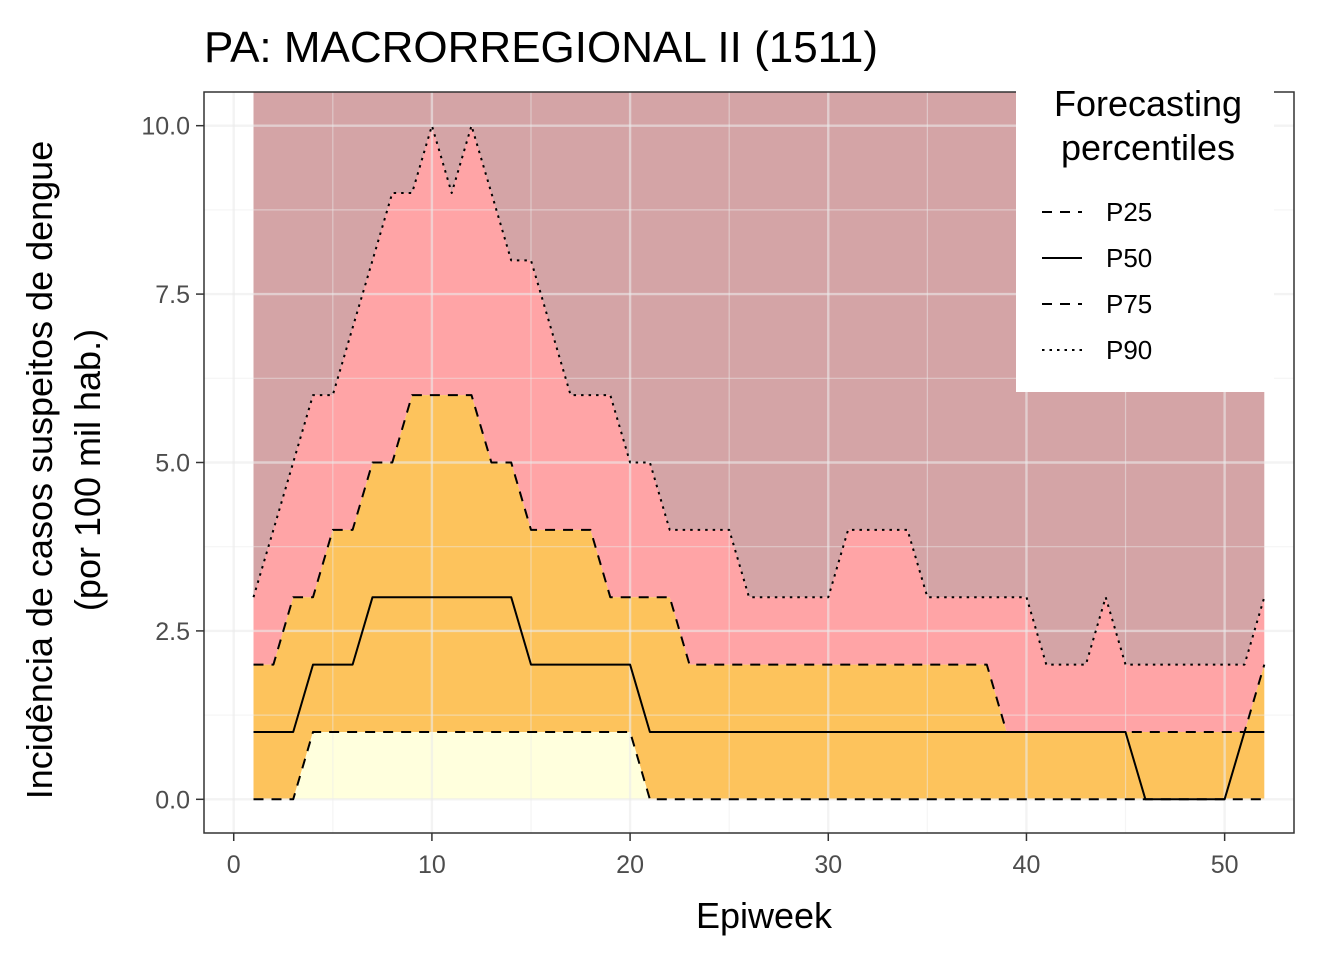 Image resolution: width=1344 pixels, height=960 pixels. Describe the element at coordinates (172, 295) in the screenshot. I see `y-tick-label: 7.5` at that location.